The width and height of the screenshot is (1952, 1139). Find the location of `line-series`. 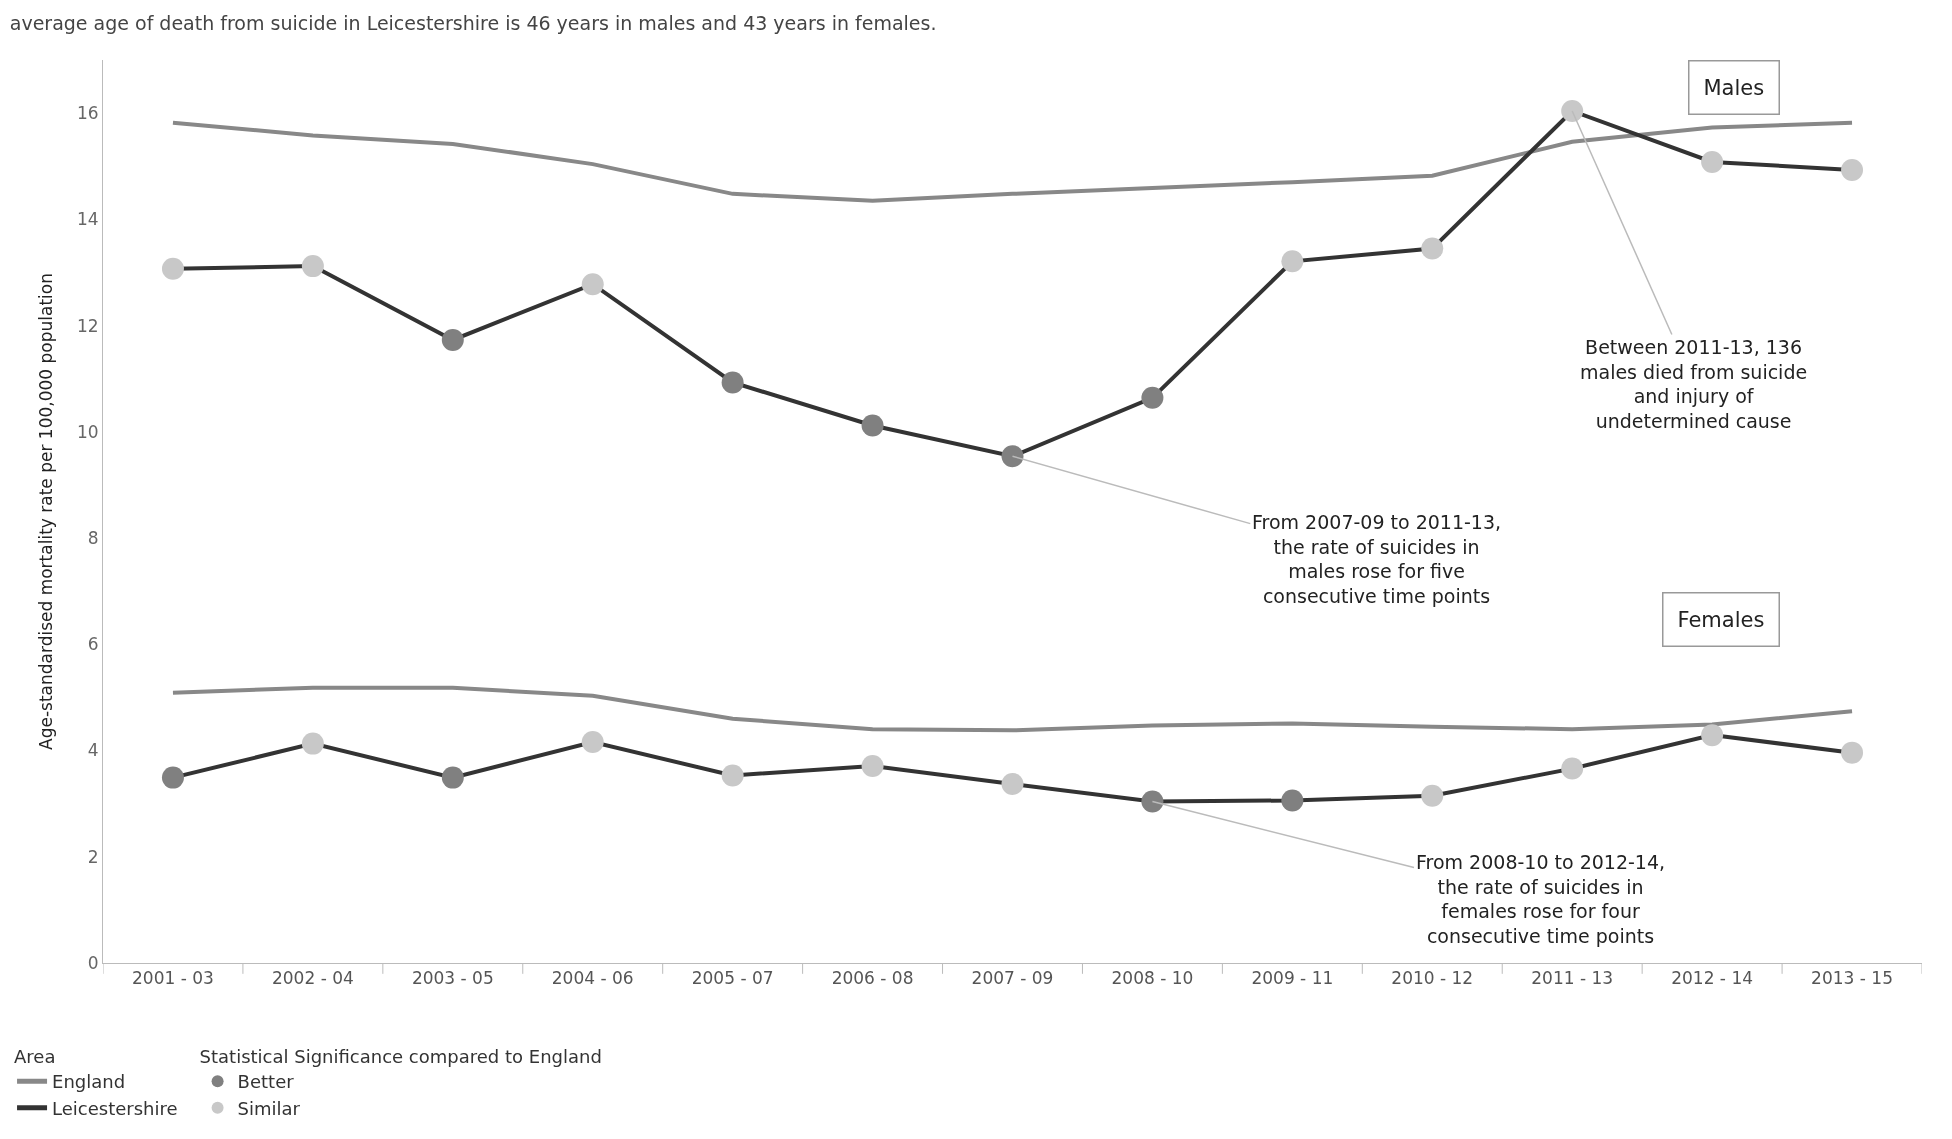

line-series is located at coordinates (1012, 161).